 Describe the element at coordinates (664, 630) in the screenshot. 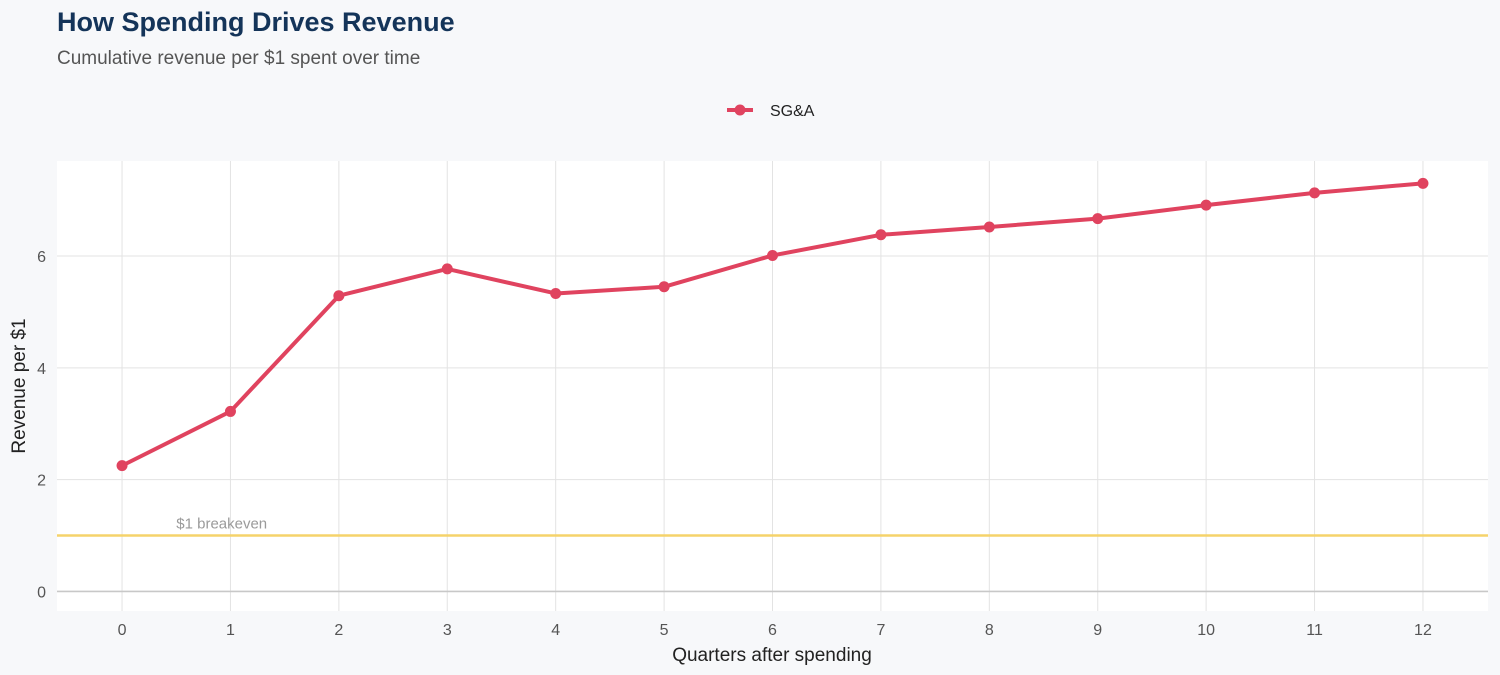

I see `x-tick-label: 5` at that location.